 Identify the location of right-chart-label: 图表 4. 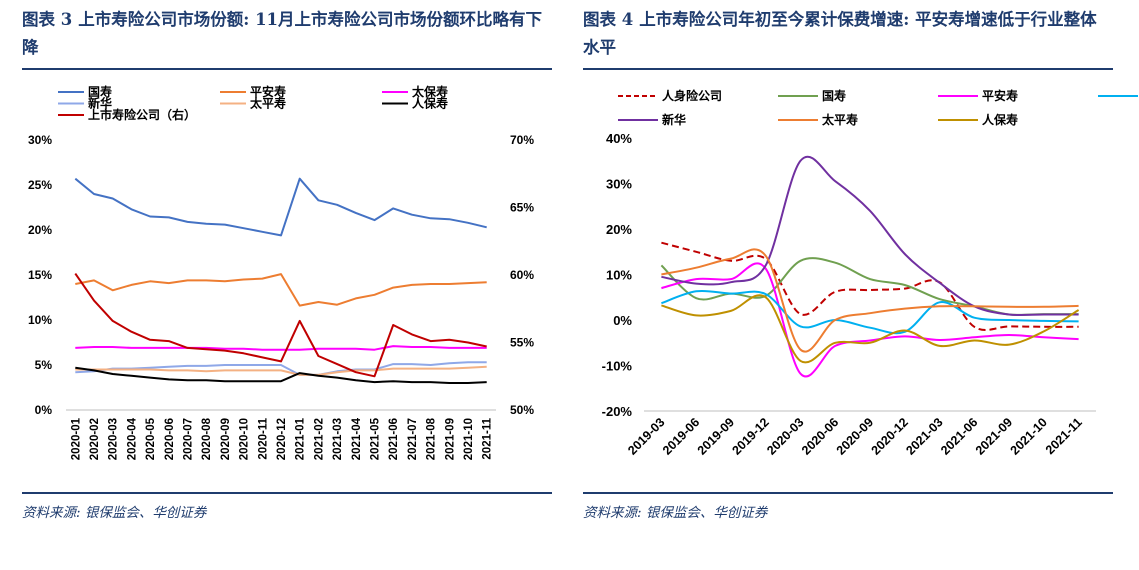
(608, 19).